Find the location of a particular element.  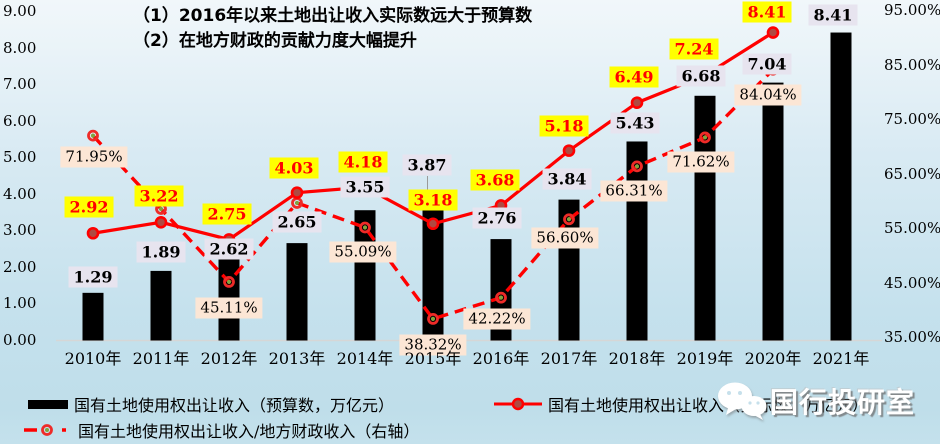

ratio-marker-center-2020年 is located at coordinates (773, 69).